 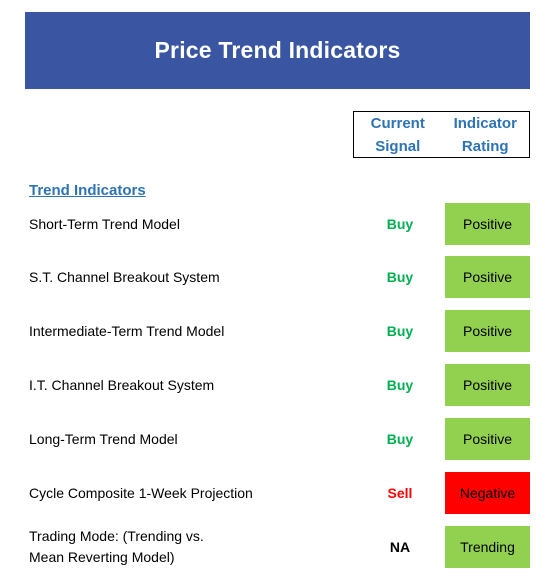 I want to click on indicator-name: Intermediate-Term Trend Model, so click(x=127, y=330).